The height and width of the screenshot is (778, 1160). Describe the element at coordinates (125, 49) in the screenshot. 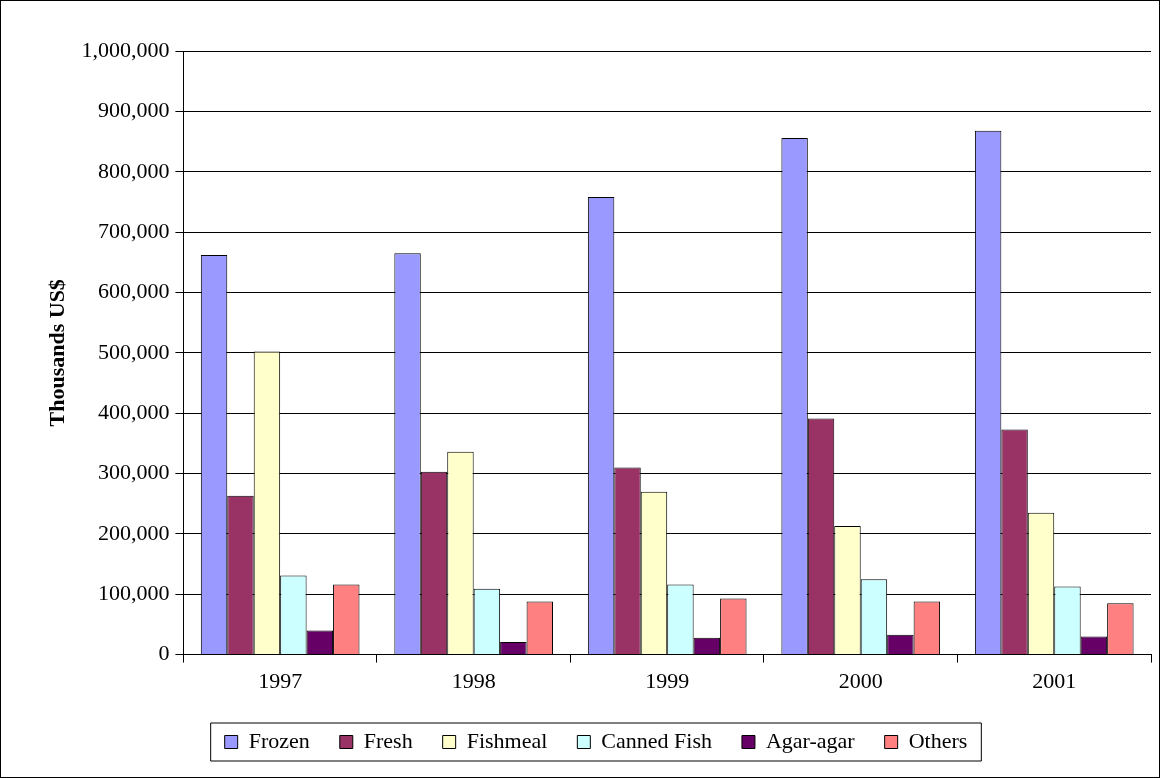

I see `y-tick-label: 1,000,000` at that location.